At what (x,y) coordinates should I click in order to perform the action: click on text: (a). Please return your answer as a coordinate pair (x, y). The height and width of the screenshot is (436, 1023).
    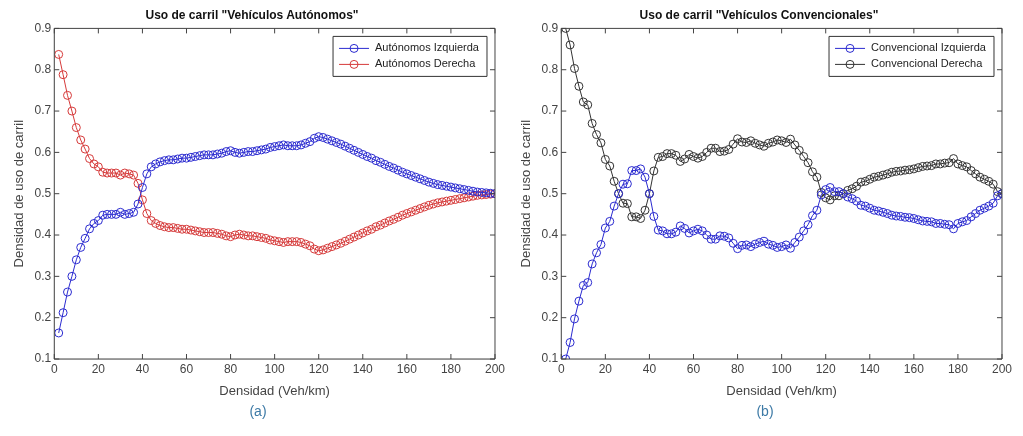
    Looking at the image, I should click on (258, 411).